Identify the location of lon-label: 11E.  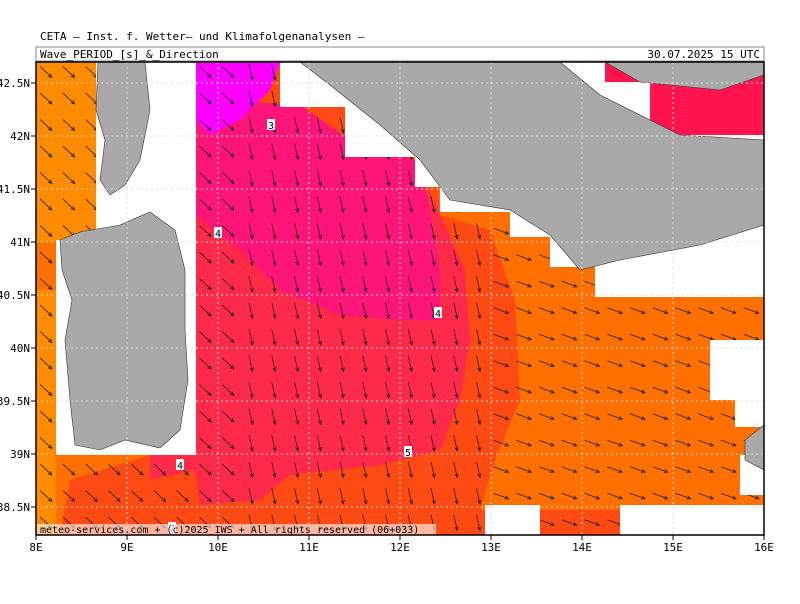
(309, 547).